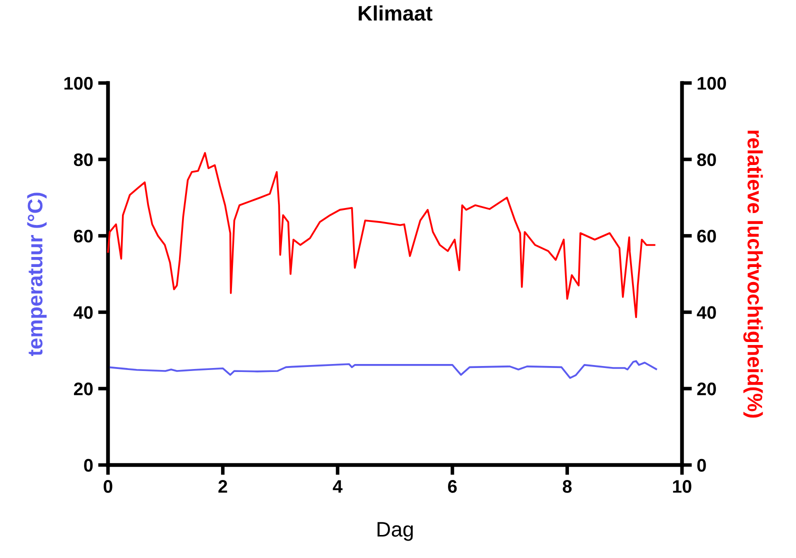  What do you see at coordinates (78, 83) in the screenshot?
I see `y-tick-label: 100` at bounding box center [78, 83].